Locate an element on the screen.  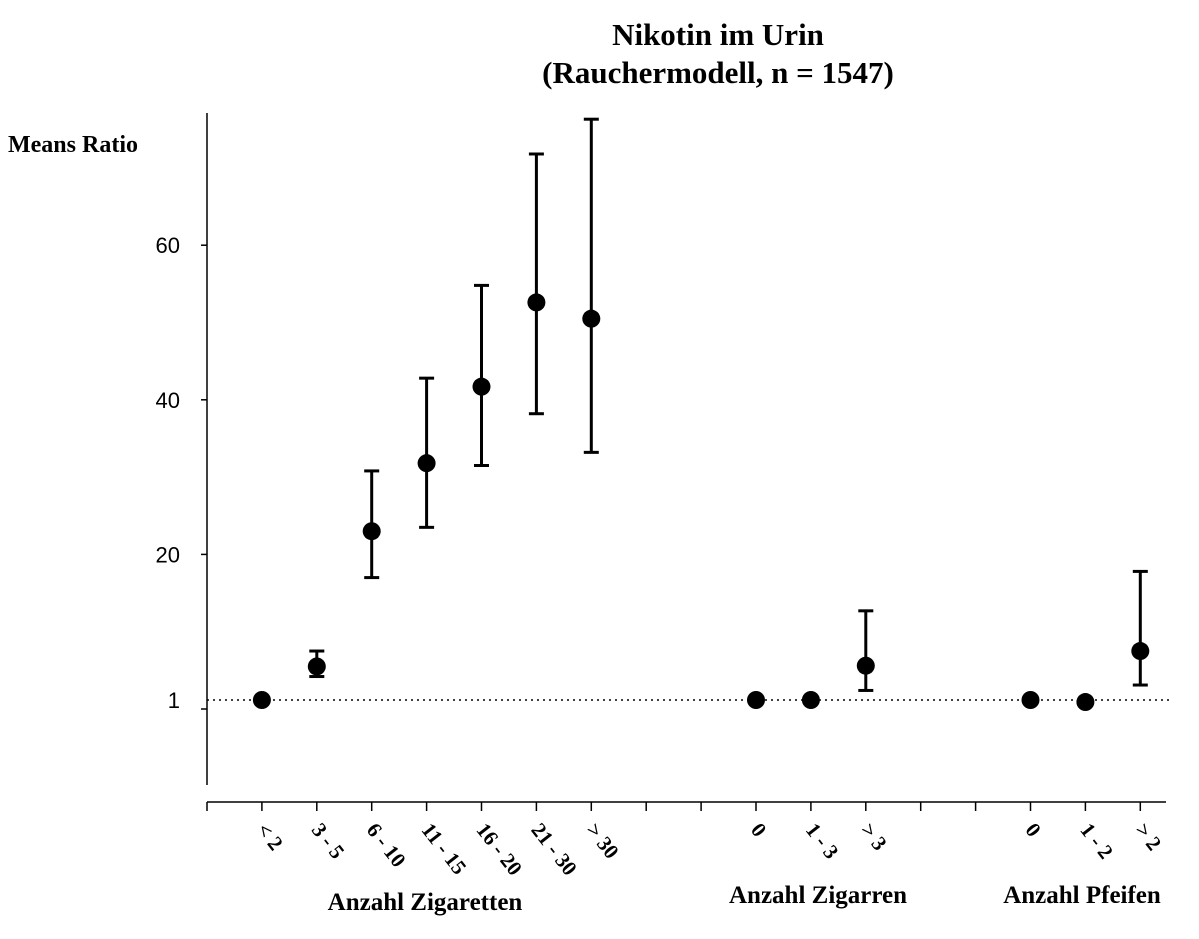
x-tick-label: > 30 is located at coordinates (602, 840).